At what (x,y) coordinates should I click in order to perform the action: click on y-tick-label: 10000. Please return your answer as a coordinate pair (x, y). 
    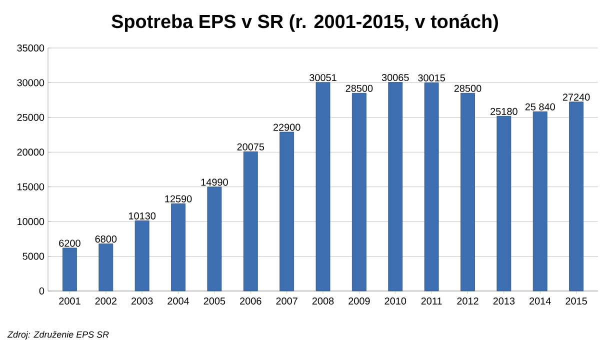
    Looking at the image, I should click on (31, 222).